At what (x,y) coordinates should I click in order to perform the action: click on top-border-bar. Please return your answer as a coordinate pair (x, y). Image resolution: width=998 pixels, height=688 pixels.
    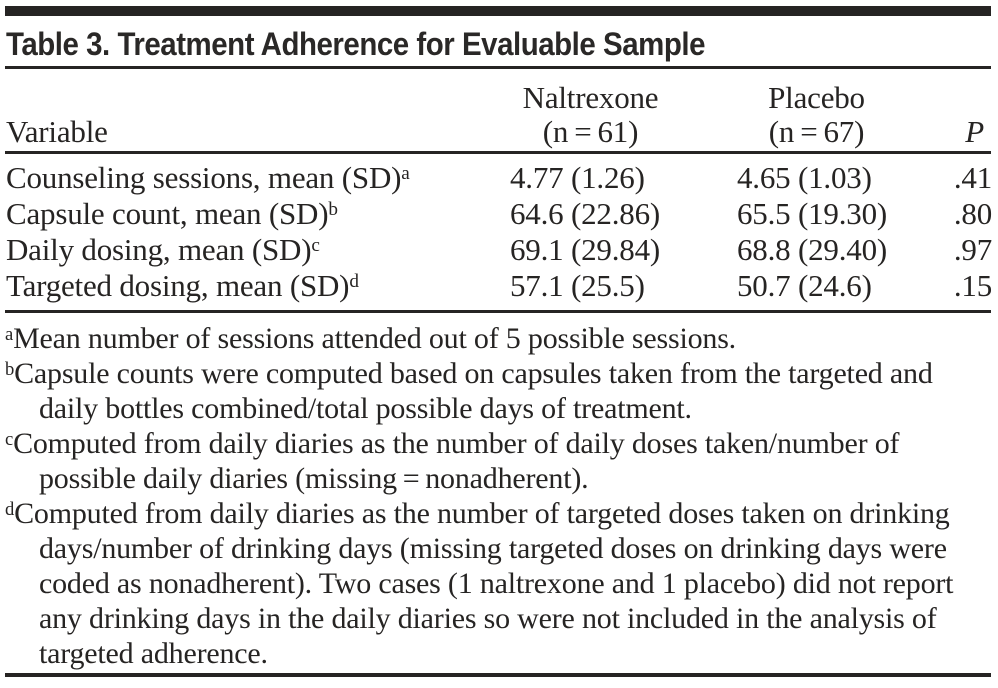
    Looking at the image, I should click on (498, 11).